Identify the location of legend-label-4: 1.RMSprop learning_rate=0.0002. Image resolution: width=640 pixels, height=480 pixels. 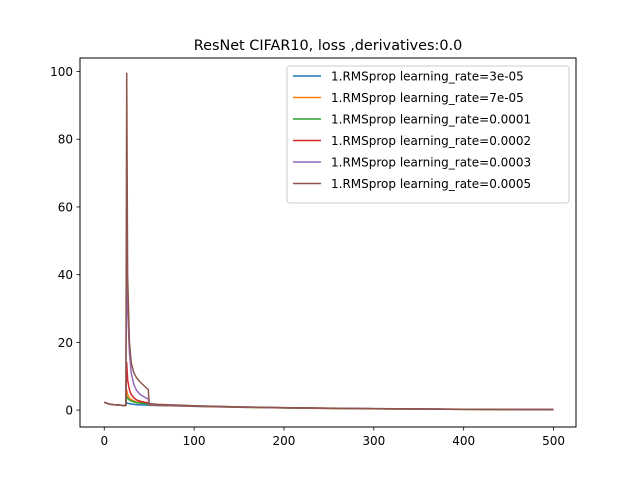
(431, 141).